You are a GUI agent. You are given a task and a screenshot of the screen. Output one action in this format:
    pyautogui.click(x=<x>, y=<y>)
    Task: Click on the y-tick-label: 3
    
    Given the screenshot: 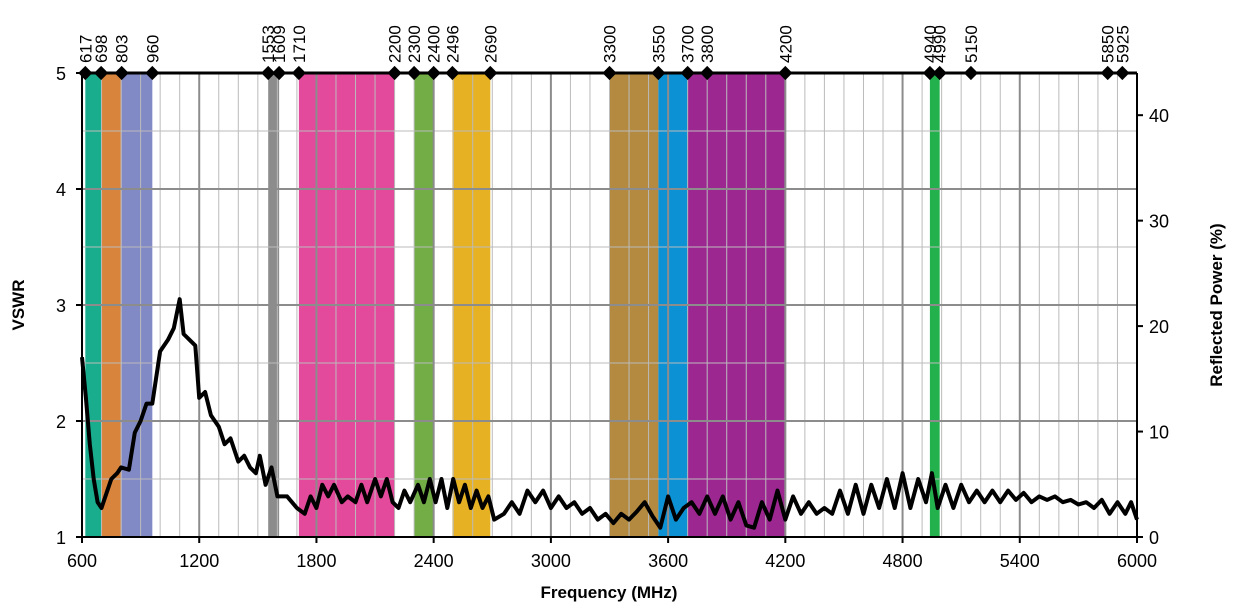 What is the action you would take?
    pyautogui.click(x=61, y=306)
    